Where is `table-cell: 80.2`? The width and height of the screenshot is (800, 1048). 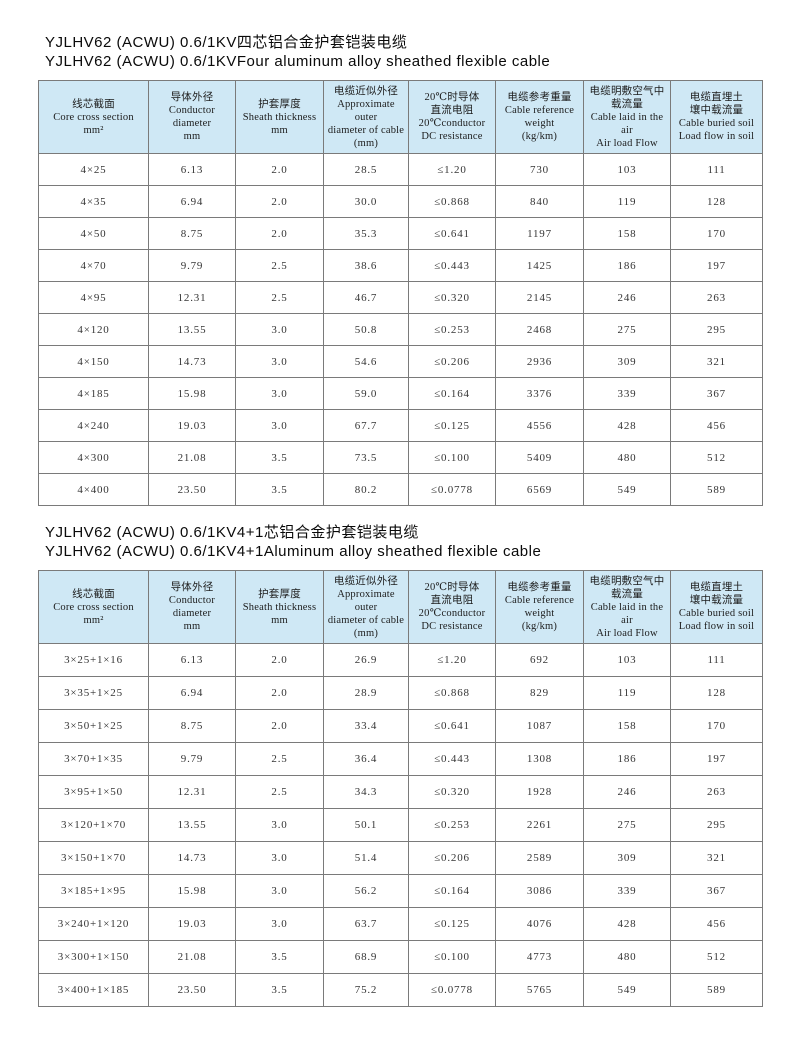
table-cell: 80.2 is located at coordinates (366, 489).